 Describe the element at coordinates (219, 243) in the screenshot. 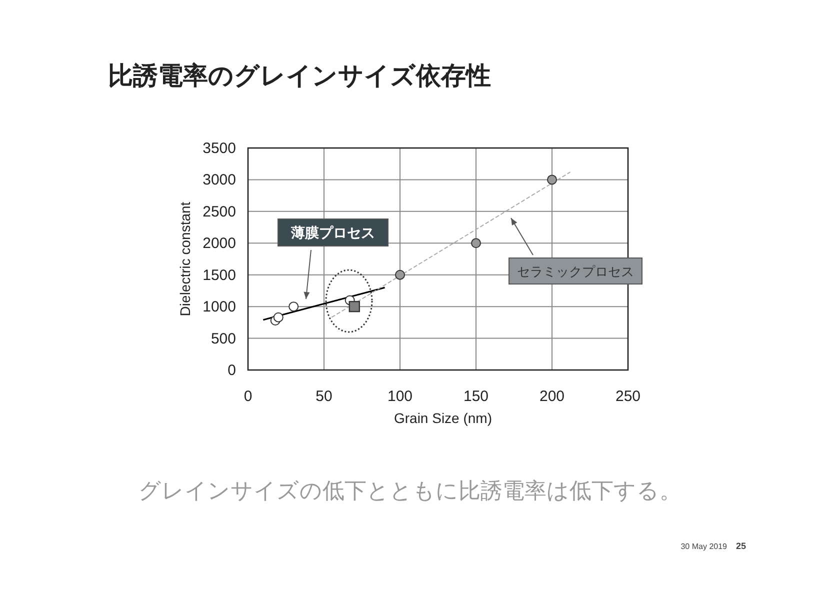

I see `y-tick-label: 2000` at that location.